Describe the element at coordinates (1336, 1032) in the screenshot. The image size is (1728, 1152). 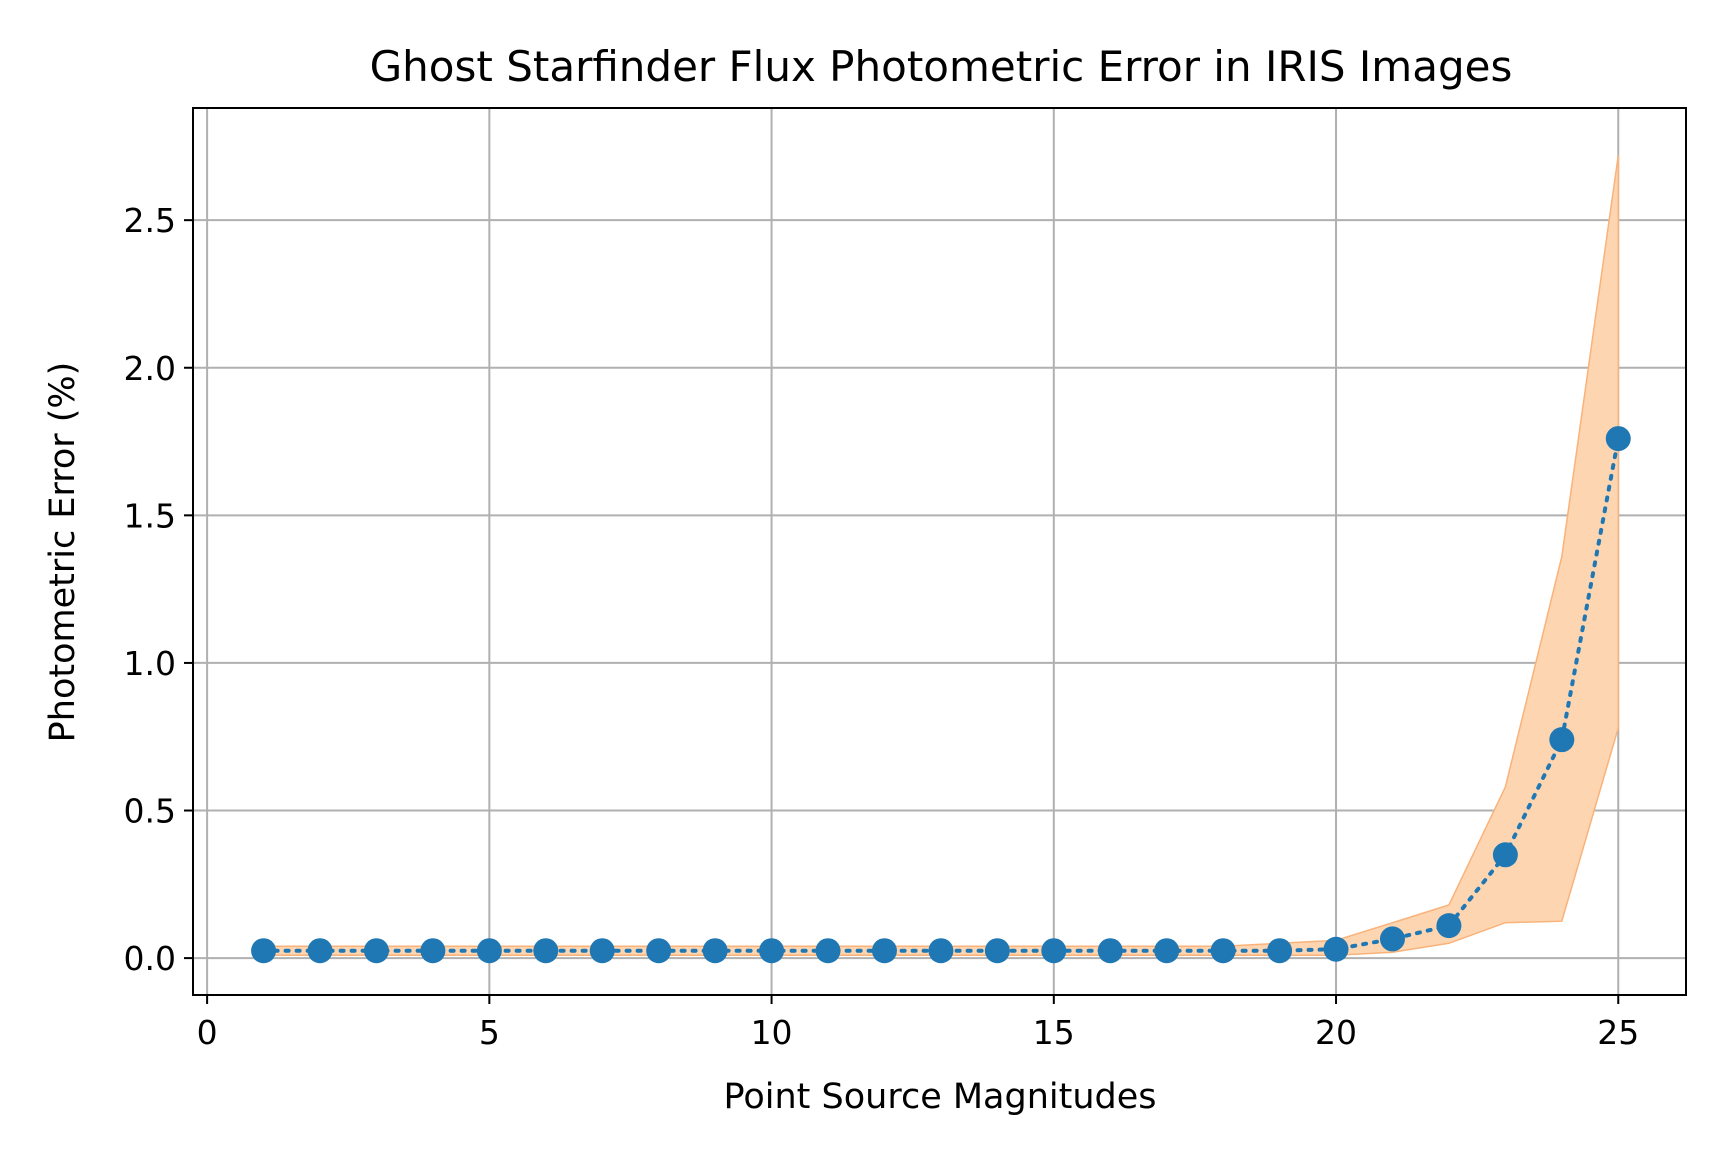
I see `x-tick-label: 20` at that location.